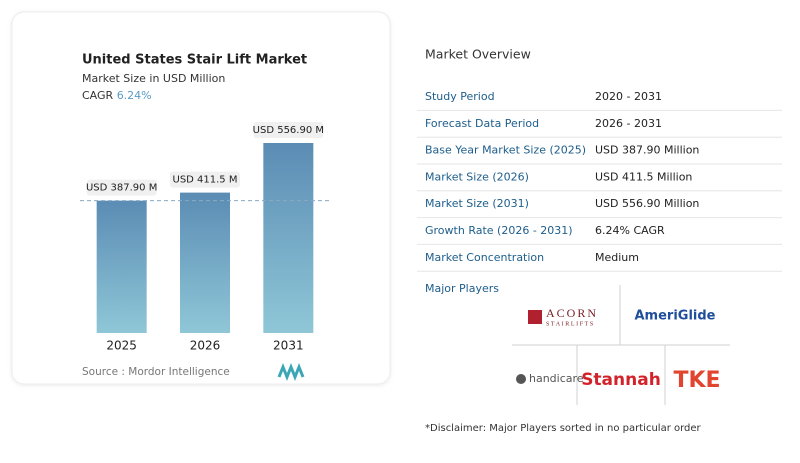 Image resolution: width=800 pixels, height=463 pixels. What do you see at coordinates (628, 123) in the screenshot?
I see `row-value: 2026 - 2031` at bounding box center [628, 123].